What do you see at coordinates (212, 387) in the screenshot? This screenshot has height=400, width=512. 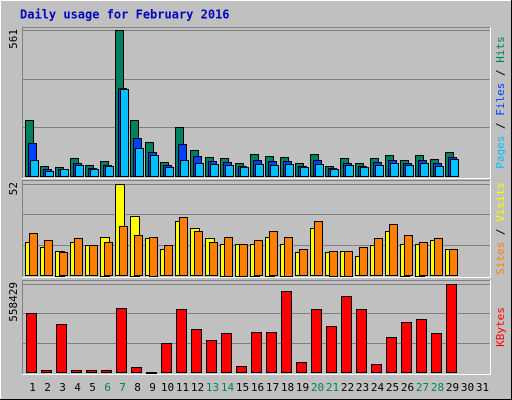 I see `x-tick-label: 13` at bounding box center [212, 387].